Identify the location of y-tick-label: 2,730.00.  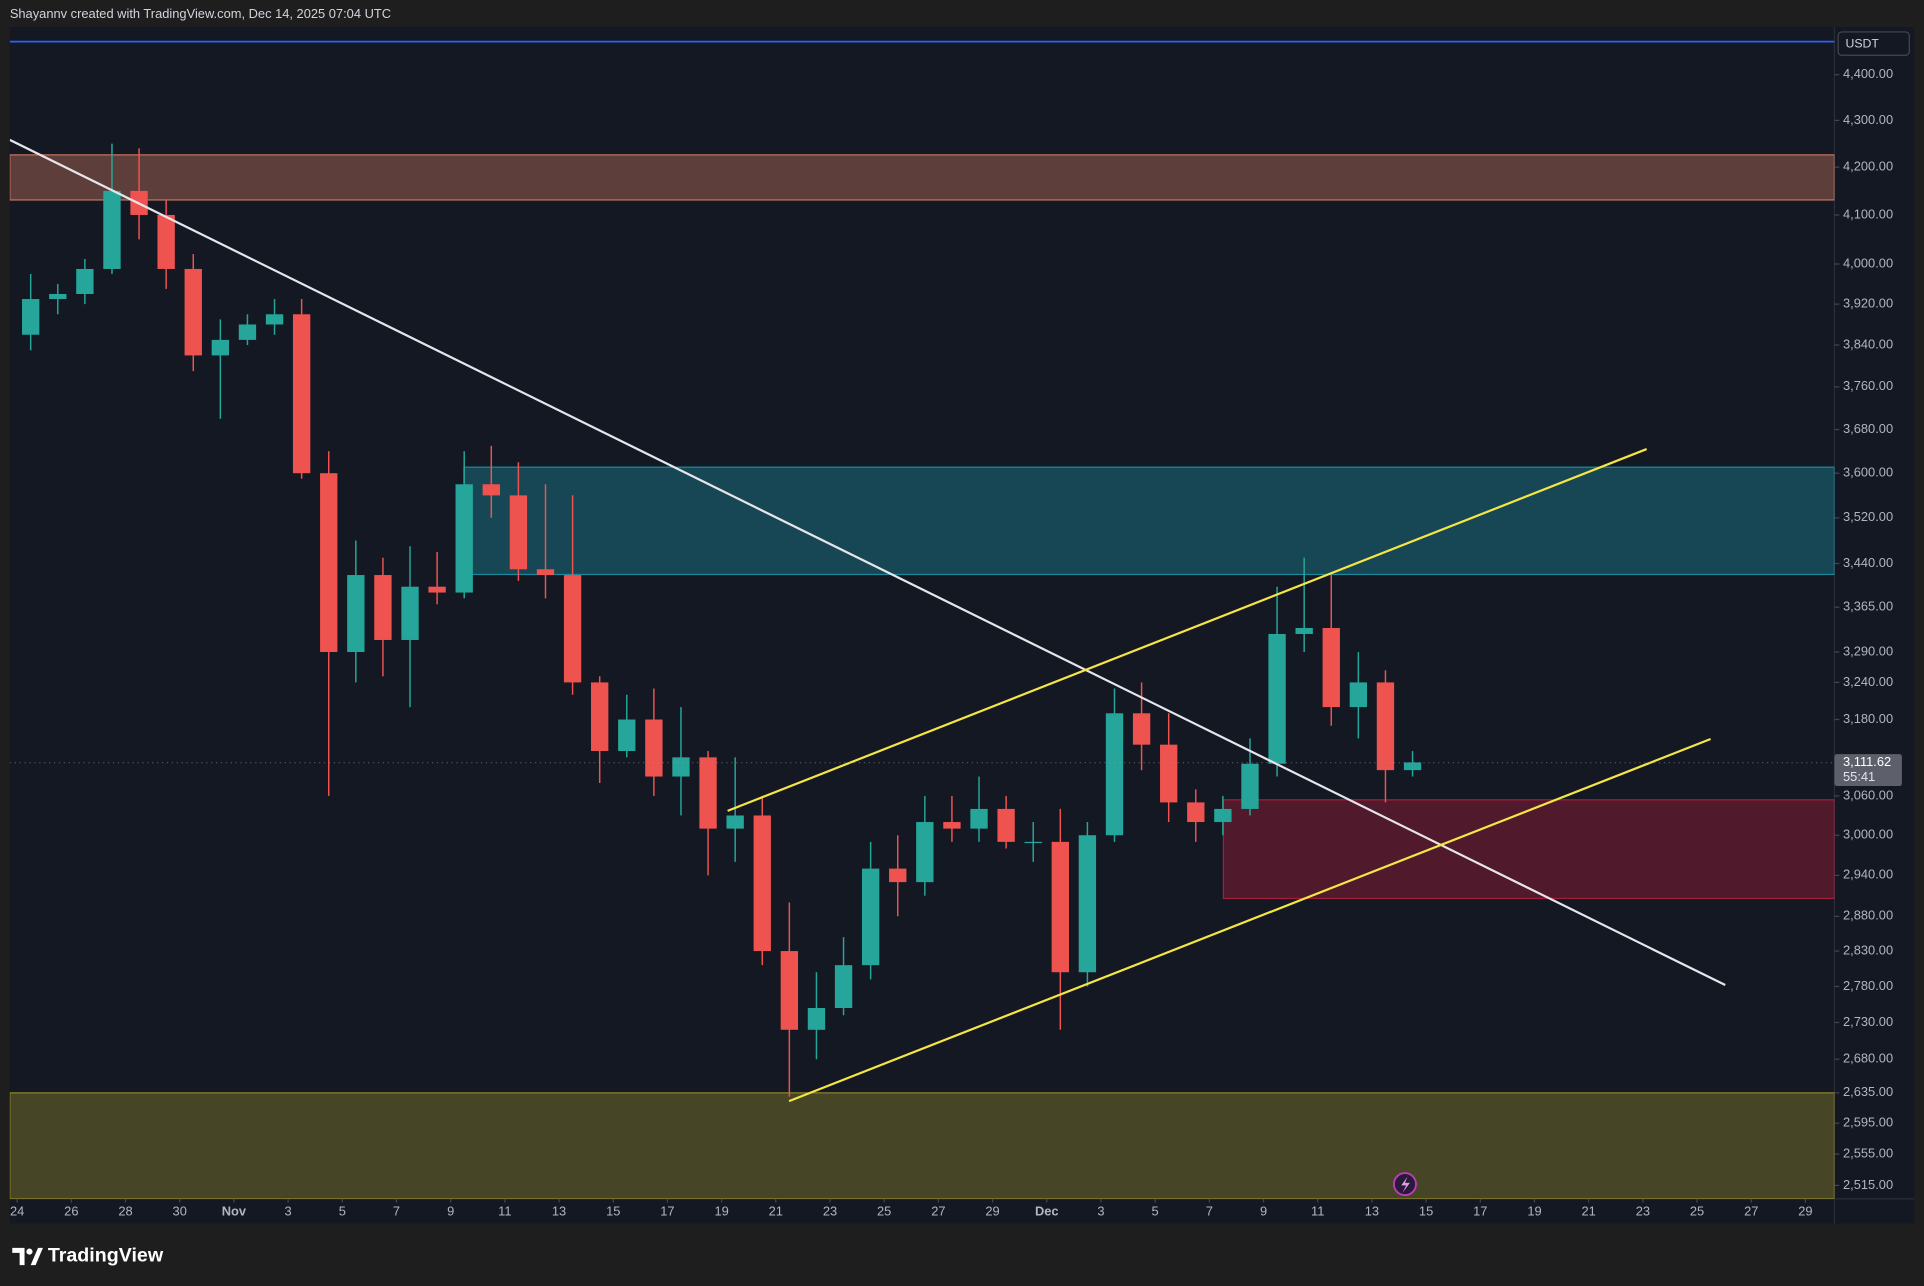
(1868, 1021).